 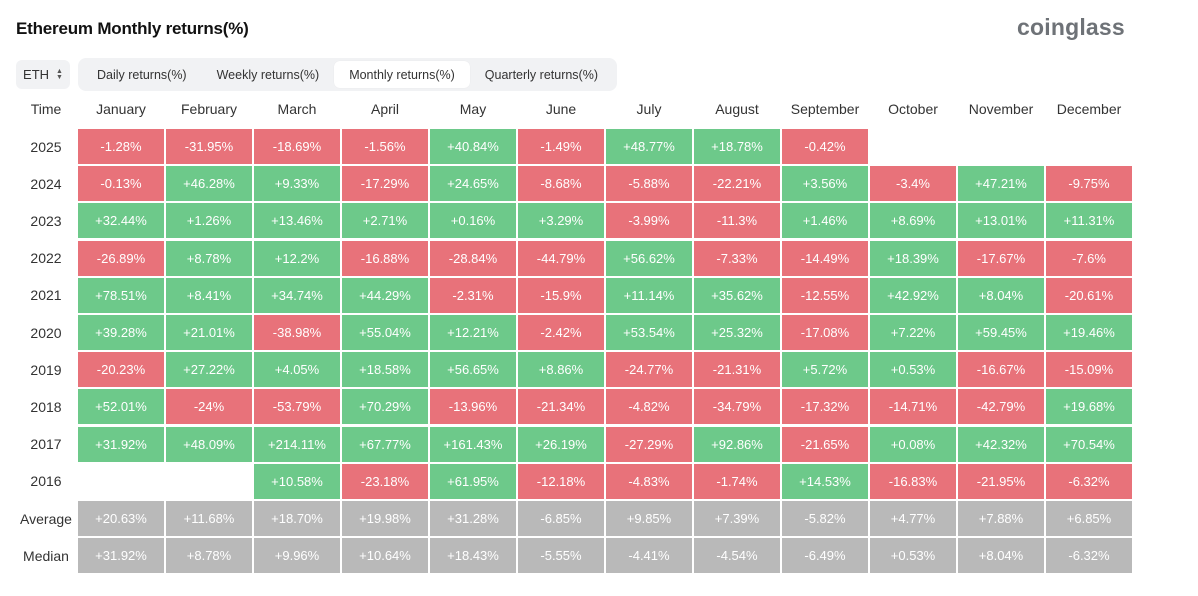 I want to click on return-cell-october: -16.83%, so click(x=913, y=481).